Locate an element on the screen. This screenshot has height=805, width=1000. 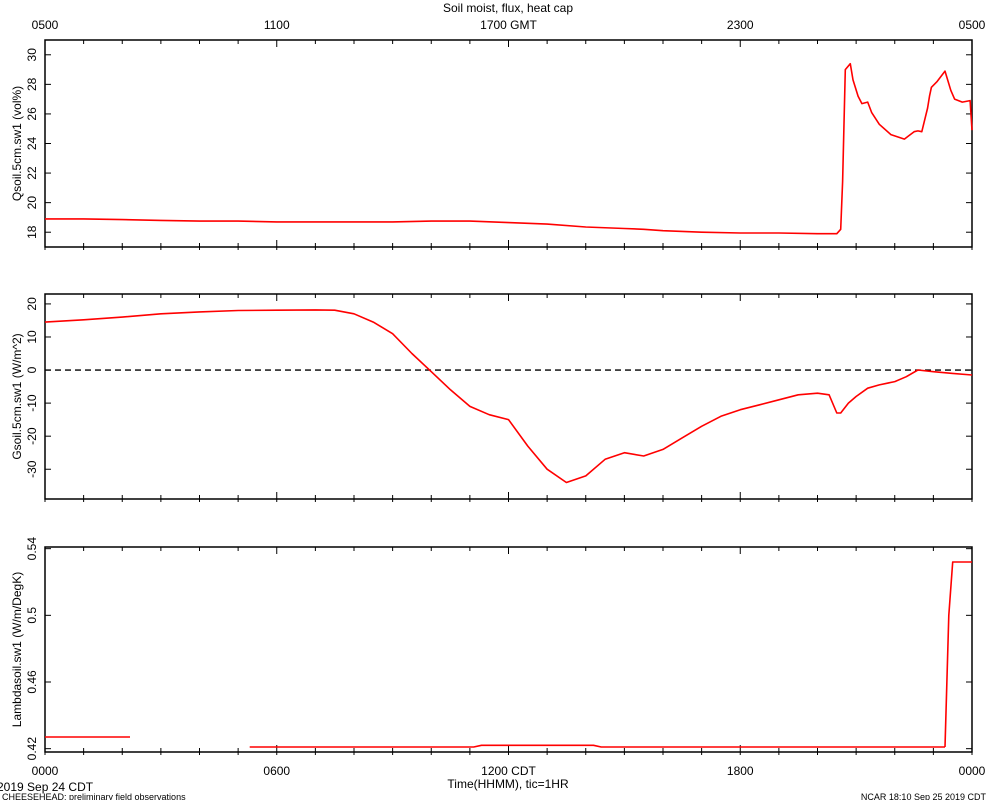
footer-right: NCAR 18:10 Sep 25 2019 CDT is located at coordinates (924, 796).